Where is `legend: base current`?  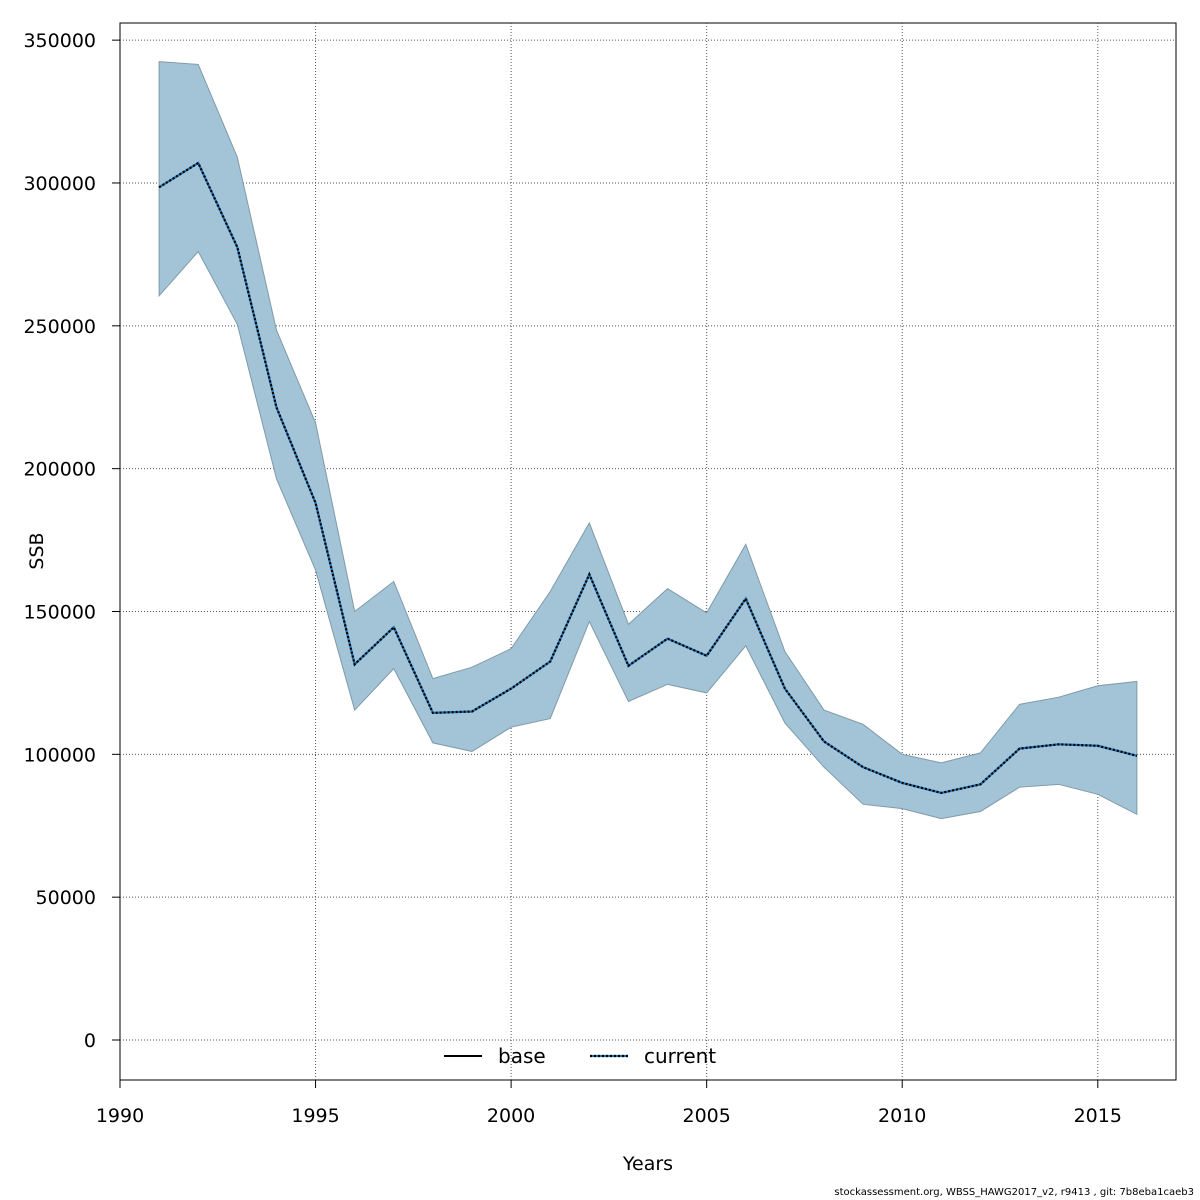 legend: base current is located at coordinates (580, 1056).